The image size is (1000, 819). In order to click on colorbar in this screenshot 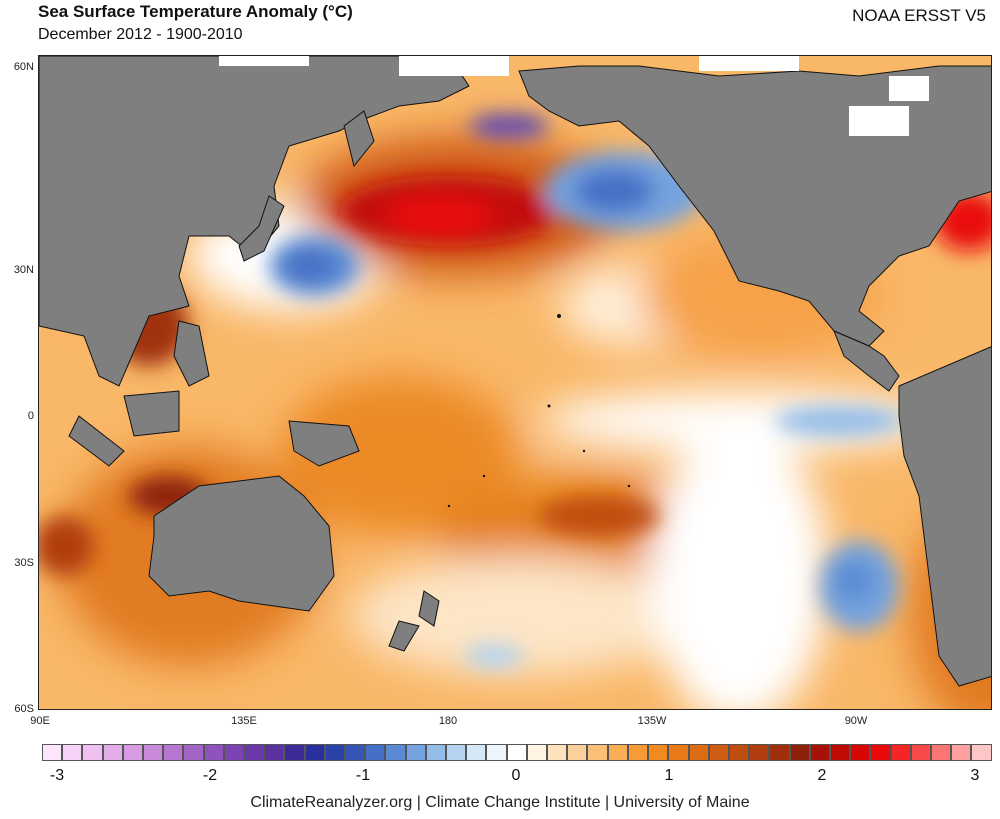, I will do `click(517, 752)`.